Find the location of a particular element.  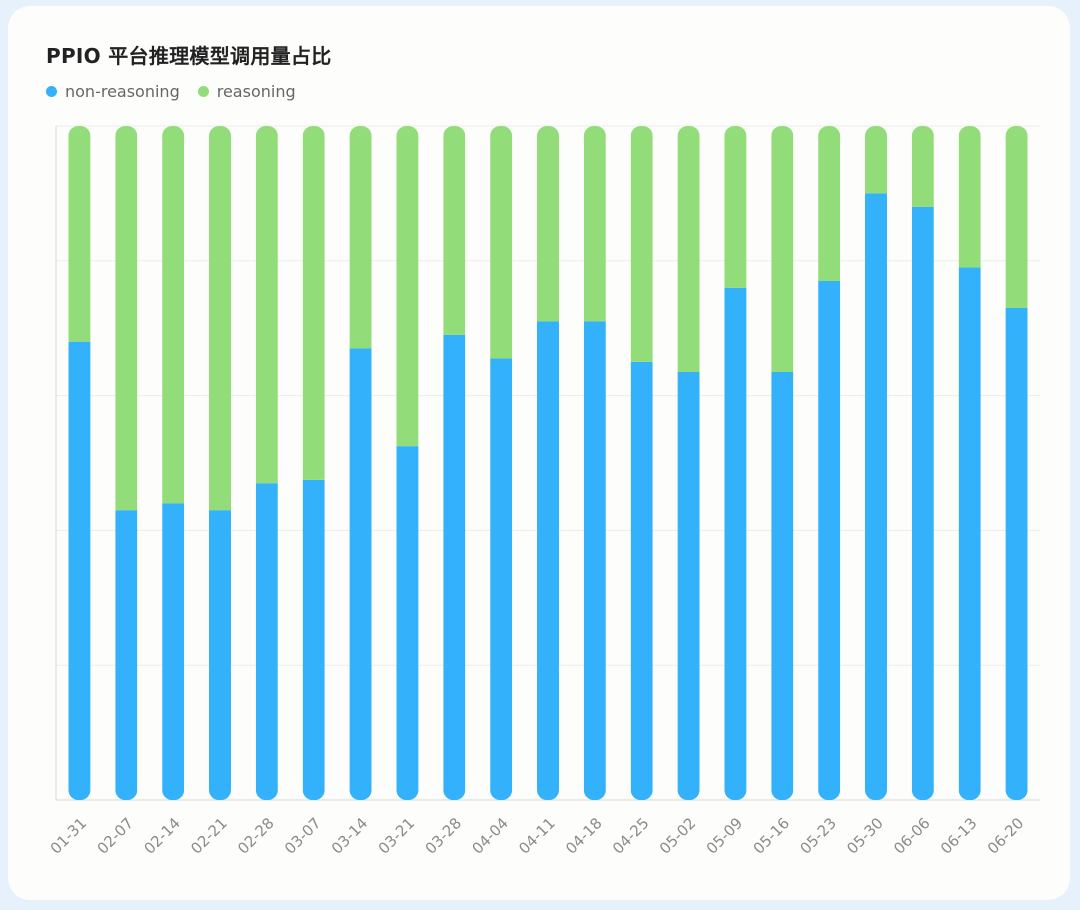

legend-item-reasoning: reasoning is located at coordinates (246, 91).